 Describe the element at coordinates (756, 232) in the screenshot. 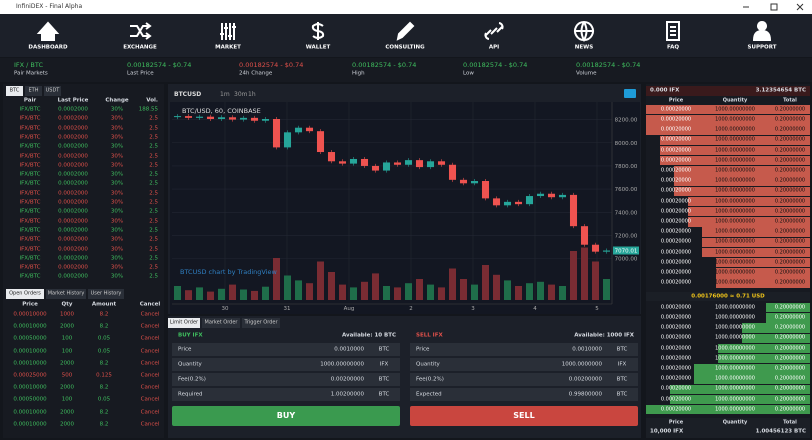

I see `ask-depth` at that location.